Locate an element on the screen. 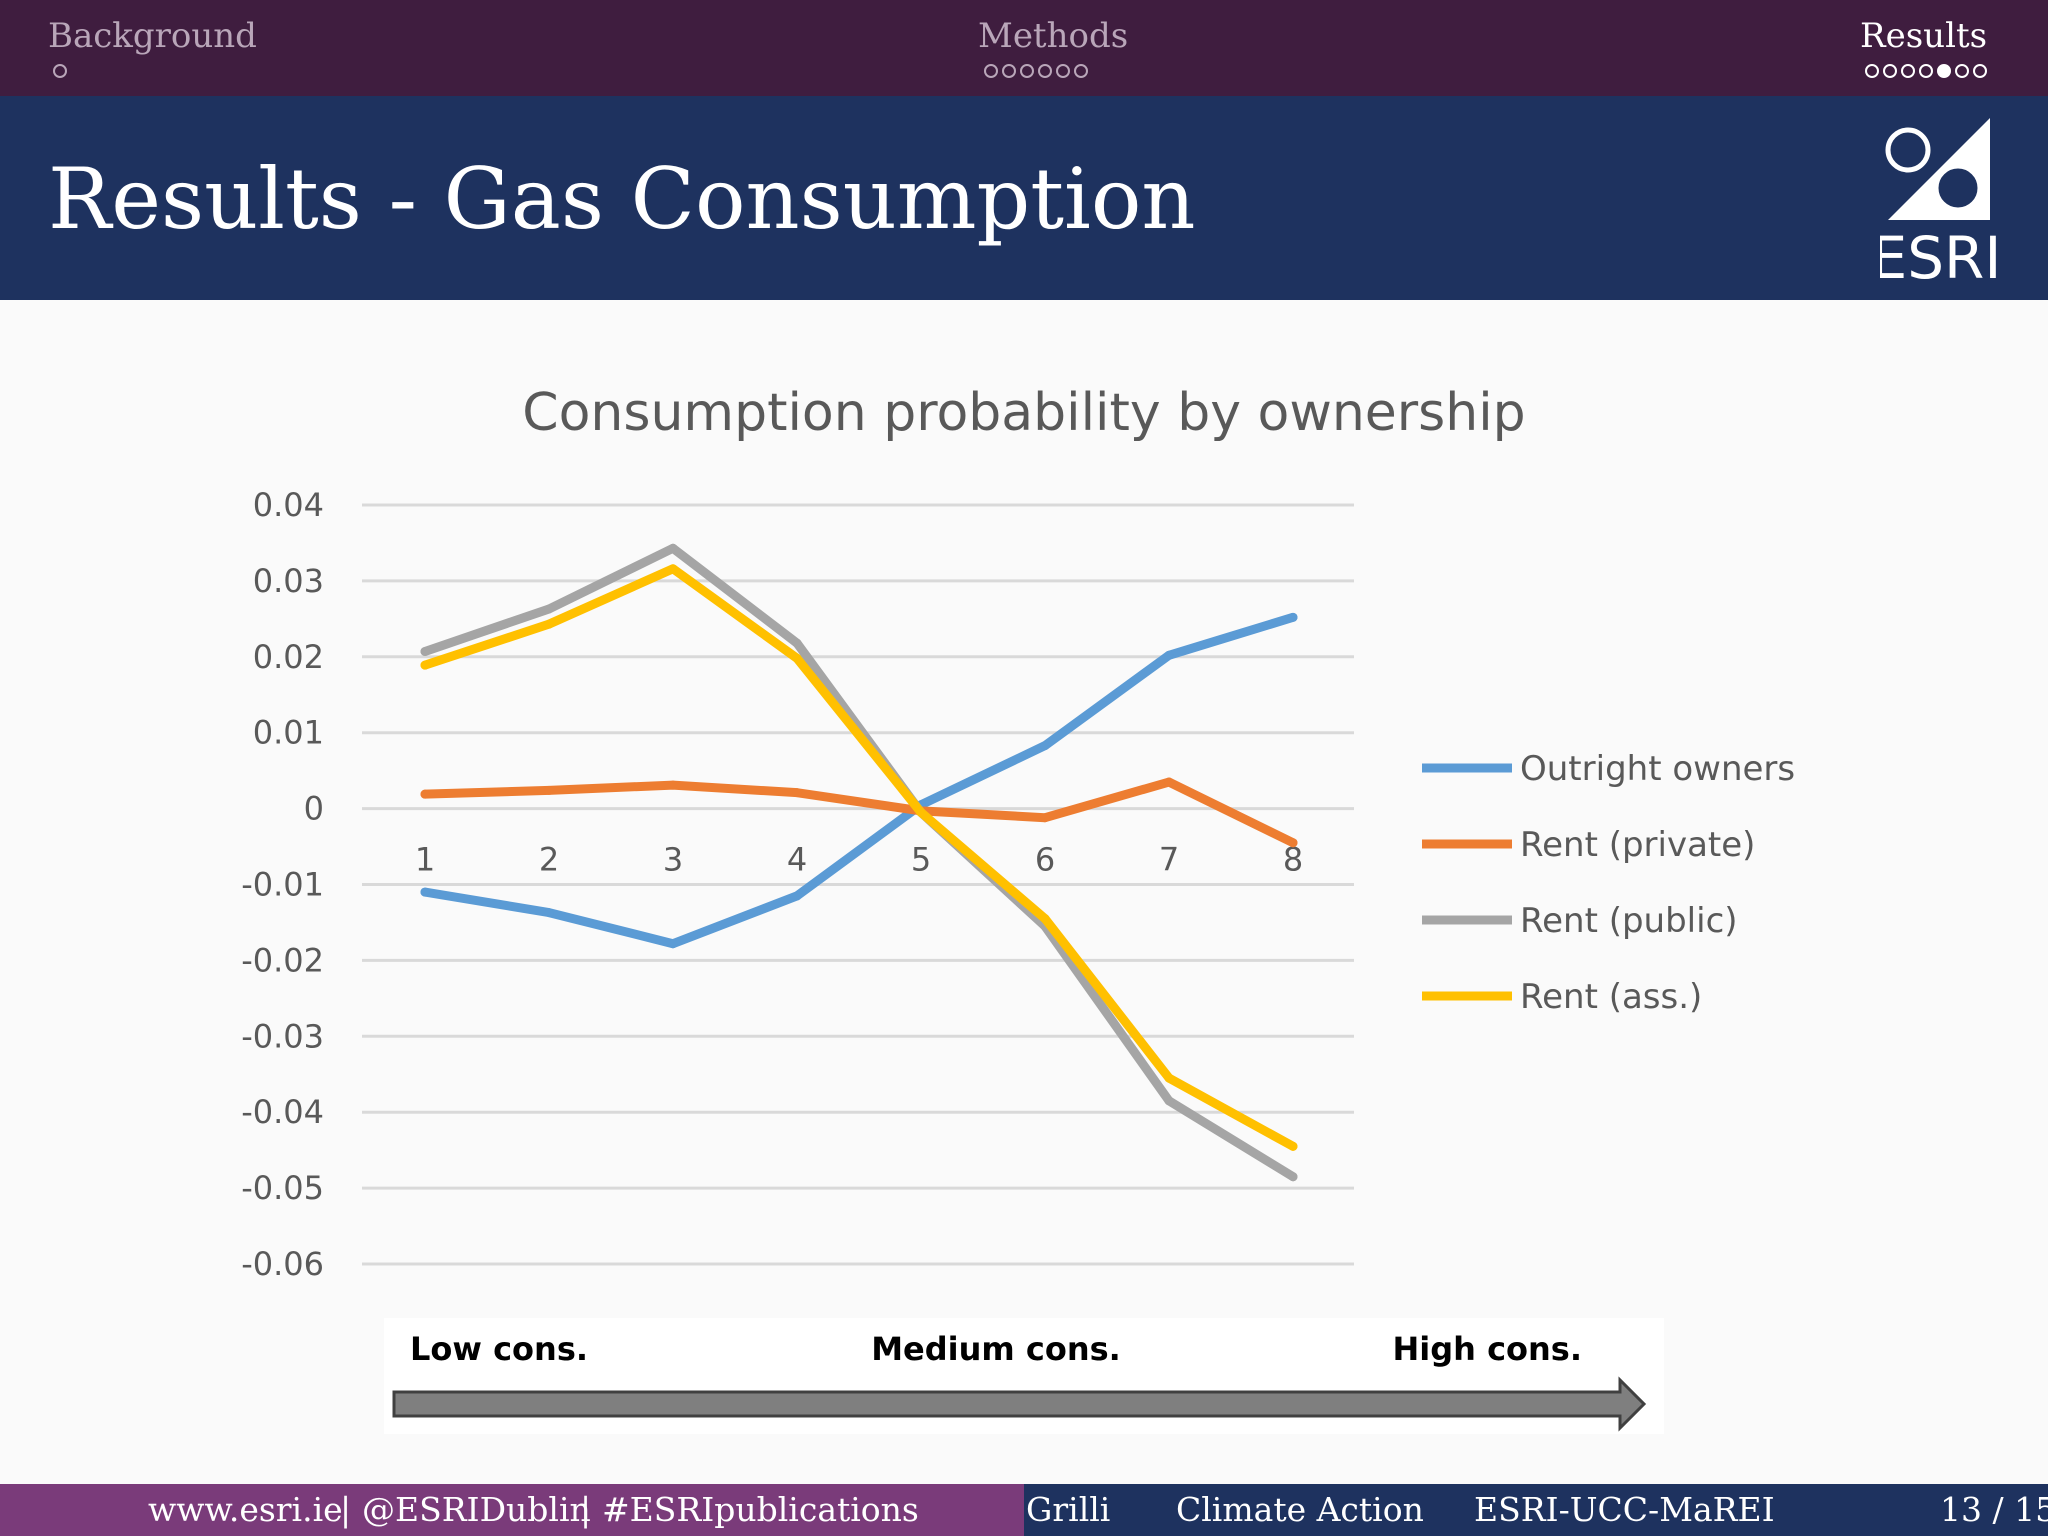 Image resolution: width=2048 pixels, height=1536 pixels. x-tick-label: 5 is located at coordinates (921, 860).